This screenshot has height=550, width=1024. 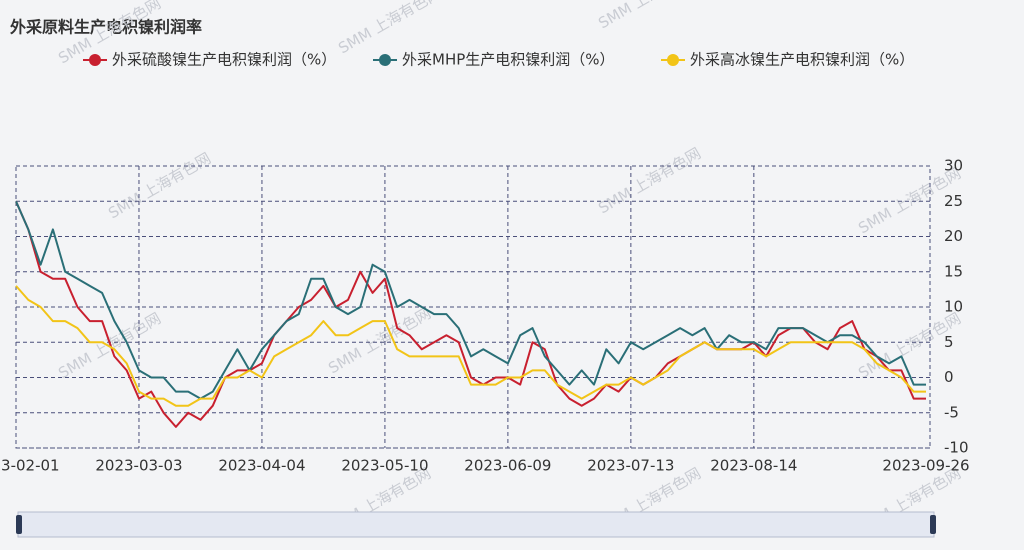 I want to click on x-tick-label: 2023-09-26, so click(x=925, y=466).